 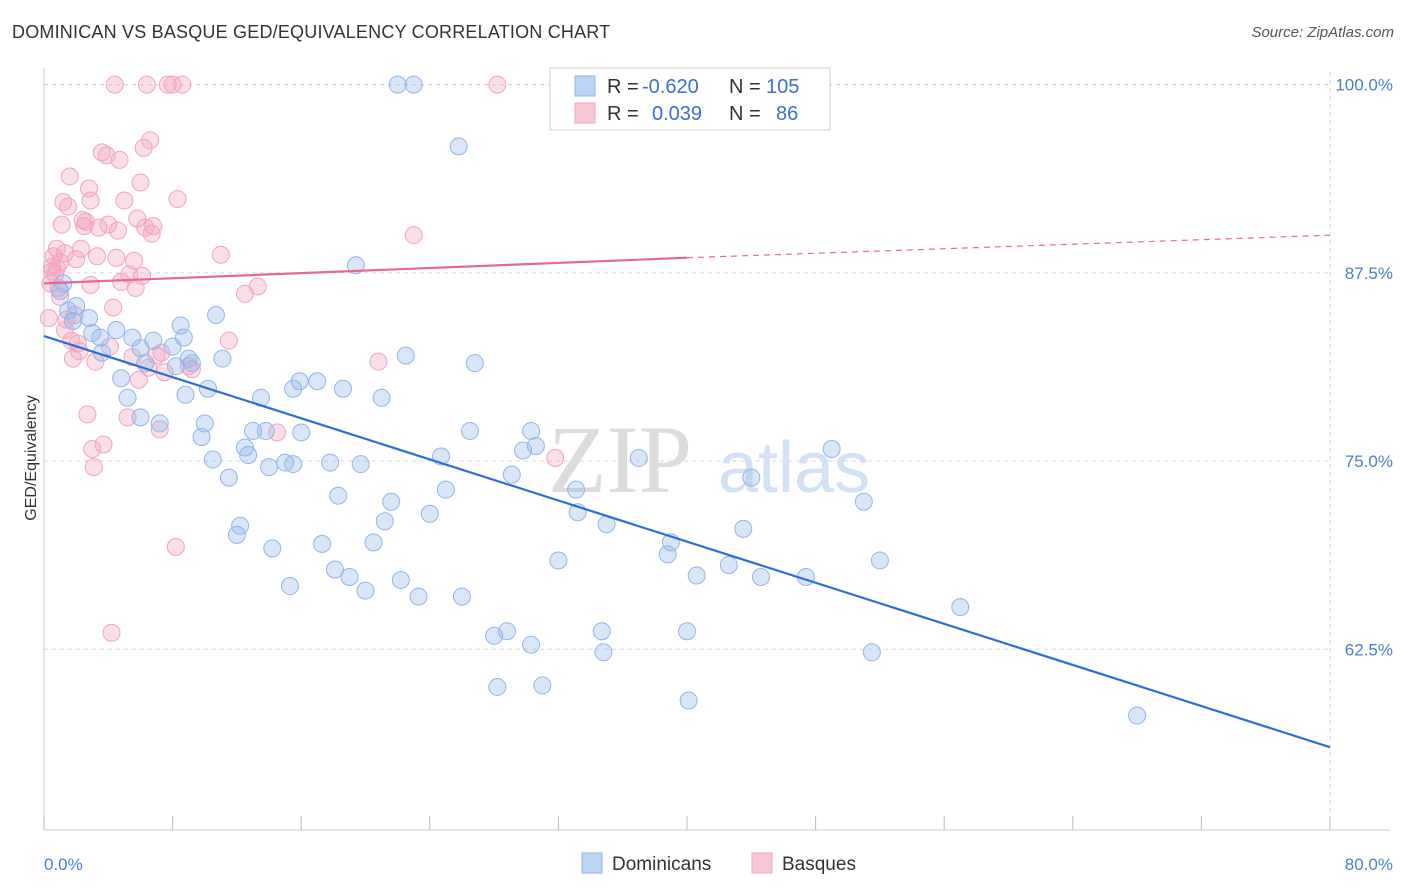 What do you see at coordinates (592, 863) in the screenshot?
I see `bottom-legend-swatch-dominicans` at bounding box center [592, 863].